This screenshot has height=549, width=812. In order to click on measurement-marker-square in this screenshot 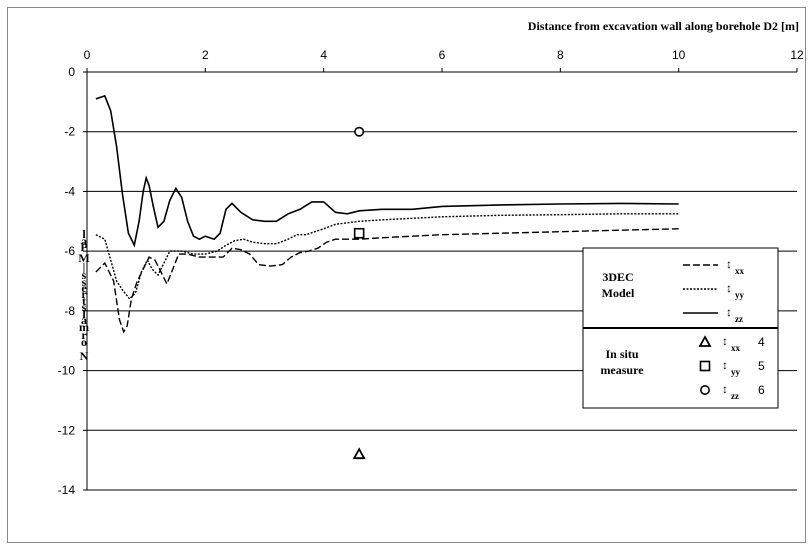, I will do `click(359, 233)`.